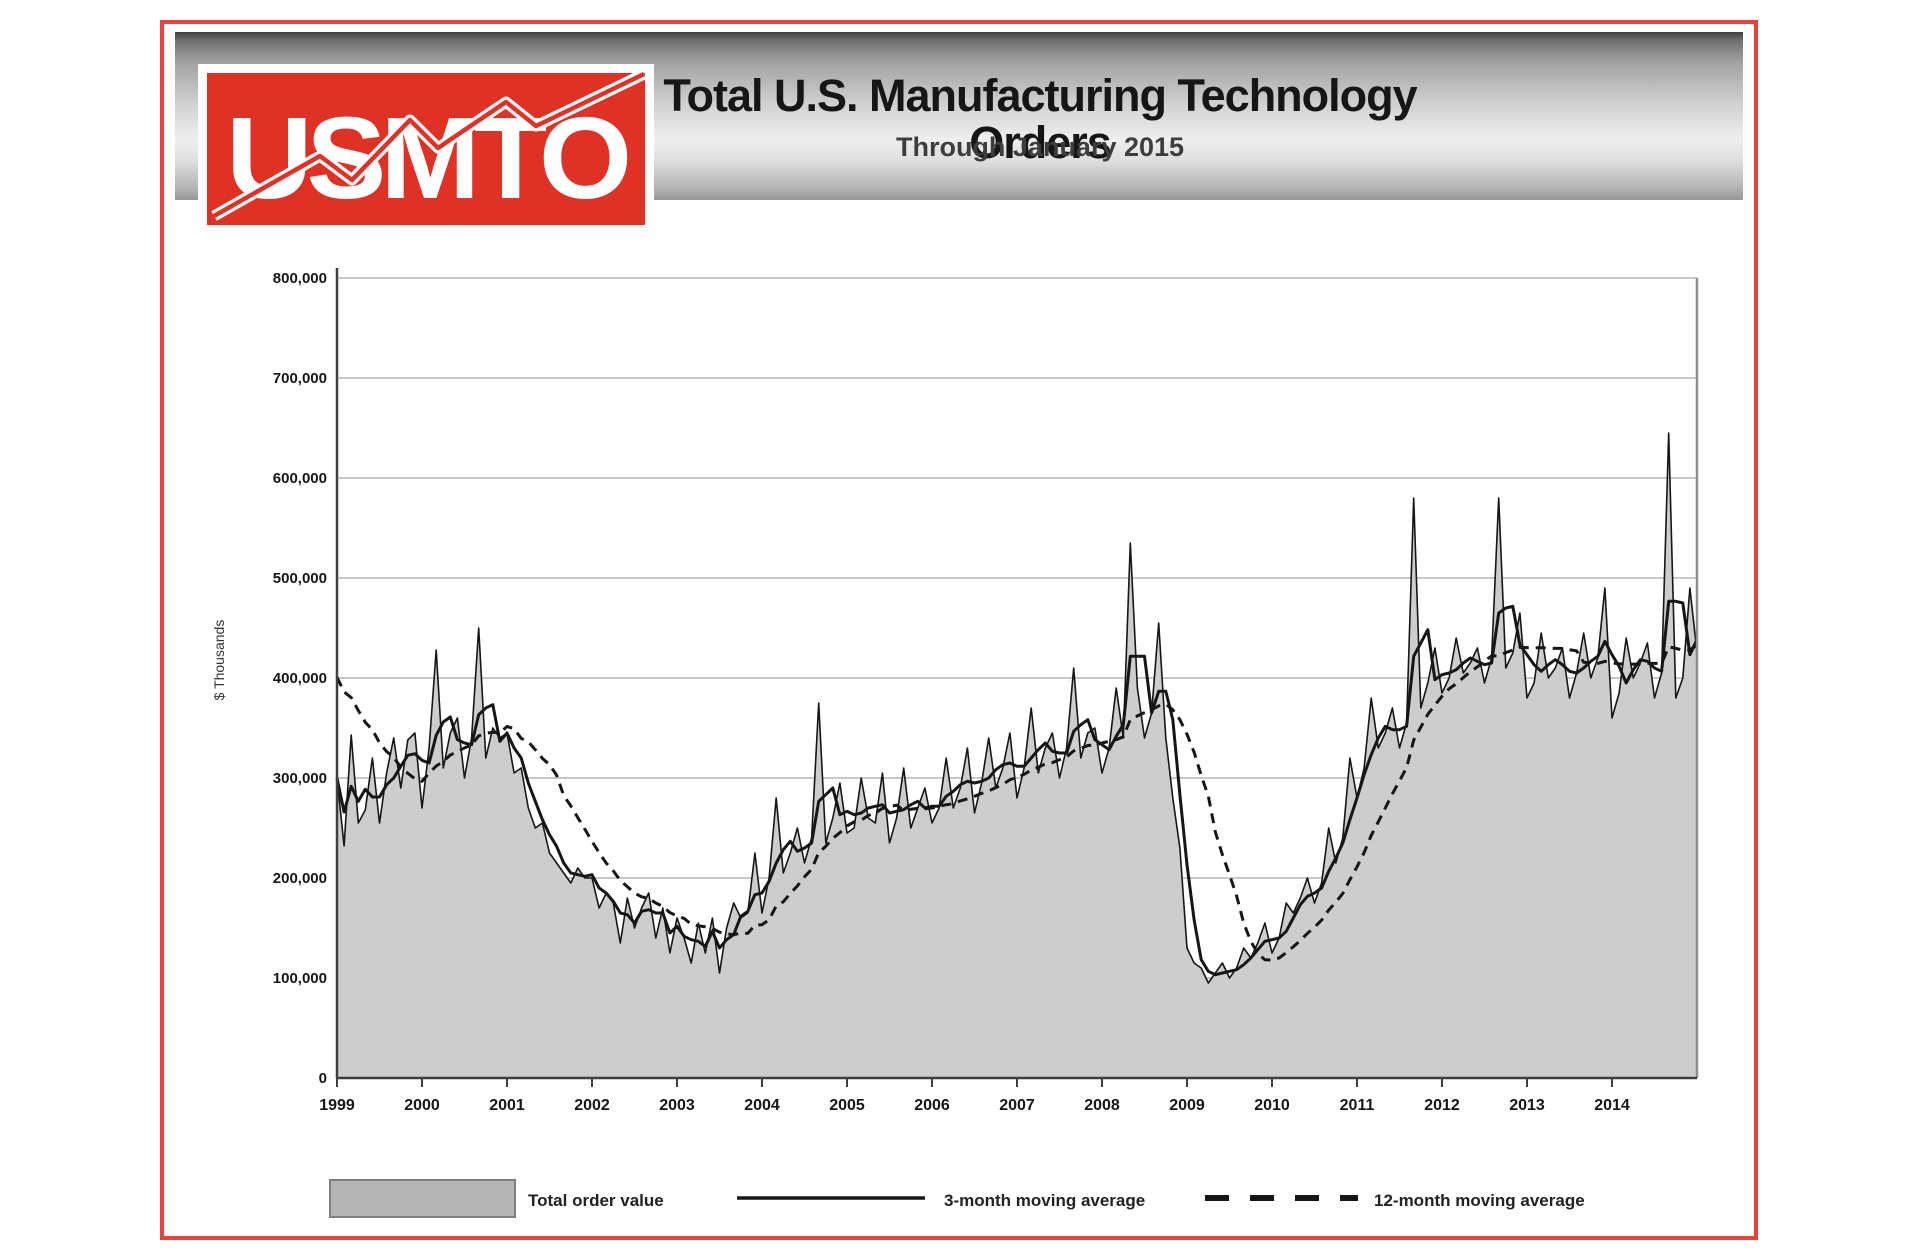  I want to click on legend-label-3-month: 3-month moving average, so click(1044, 1200).